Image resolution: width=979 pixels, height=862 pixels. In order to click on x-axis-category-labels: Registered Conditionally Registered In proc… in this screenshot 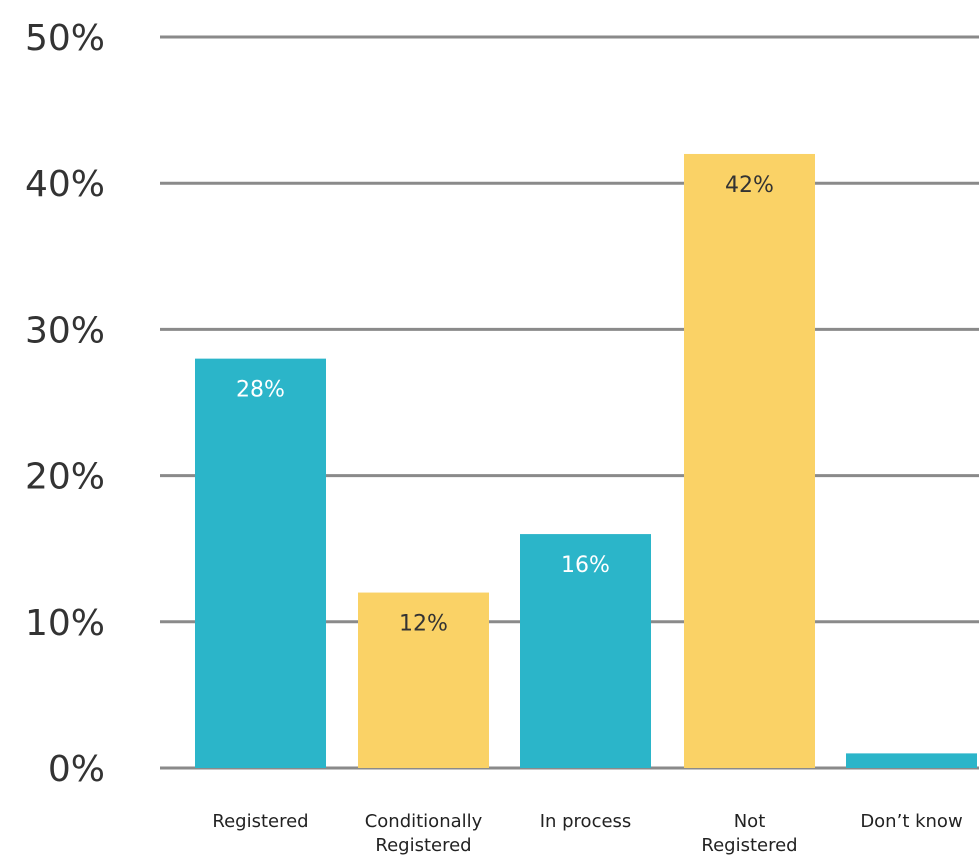, I will do `click(587, 833)`.